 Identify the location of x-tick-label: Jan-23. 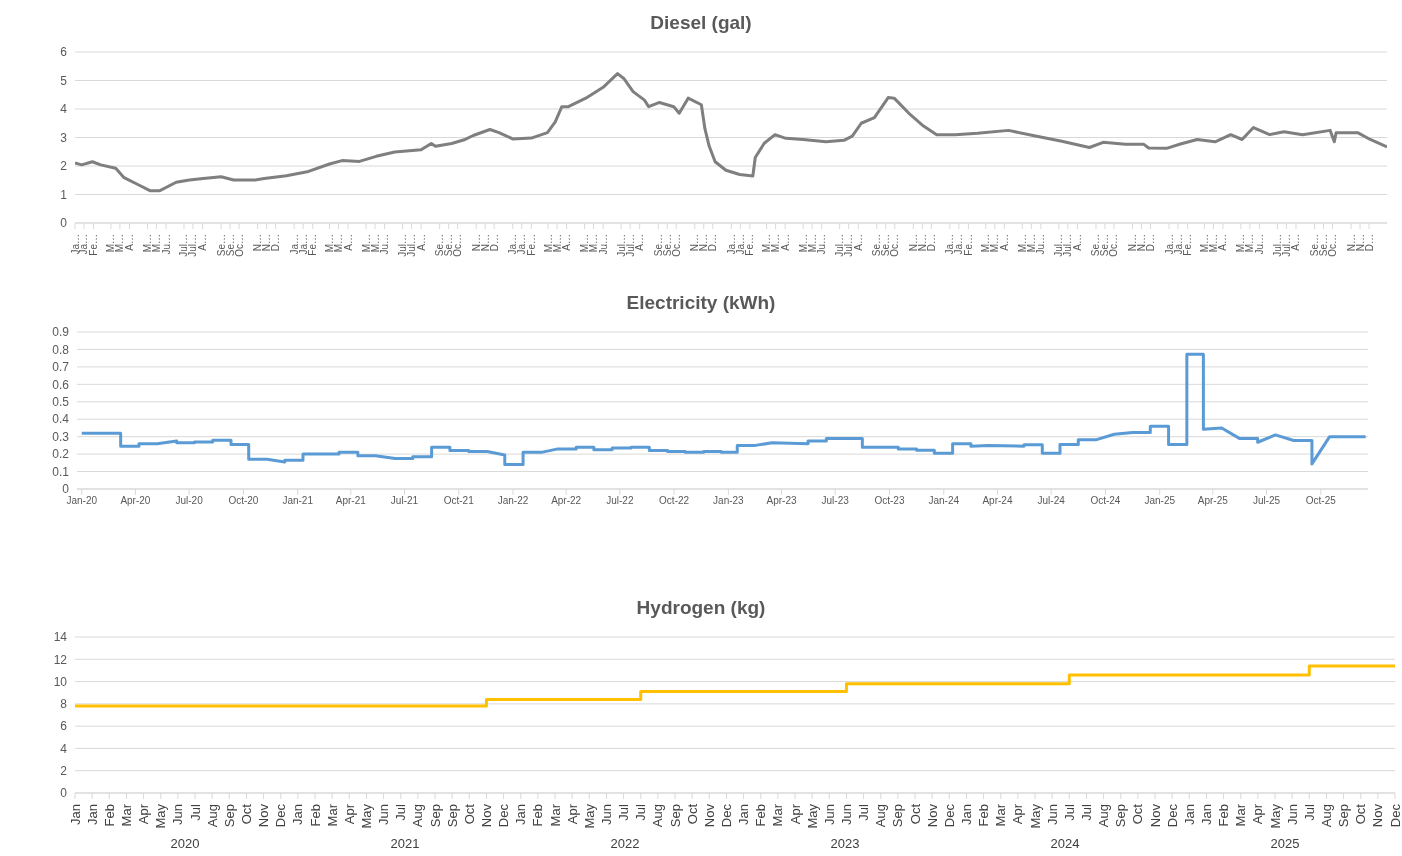
(729, 501).